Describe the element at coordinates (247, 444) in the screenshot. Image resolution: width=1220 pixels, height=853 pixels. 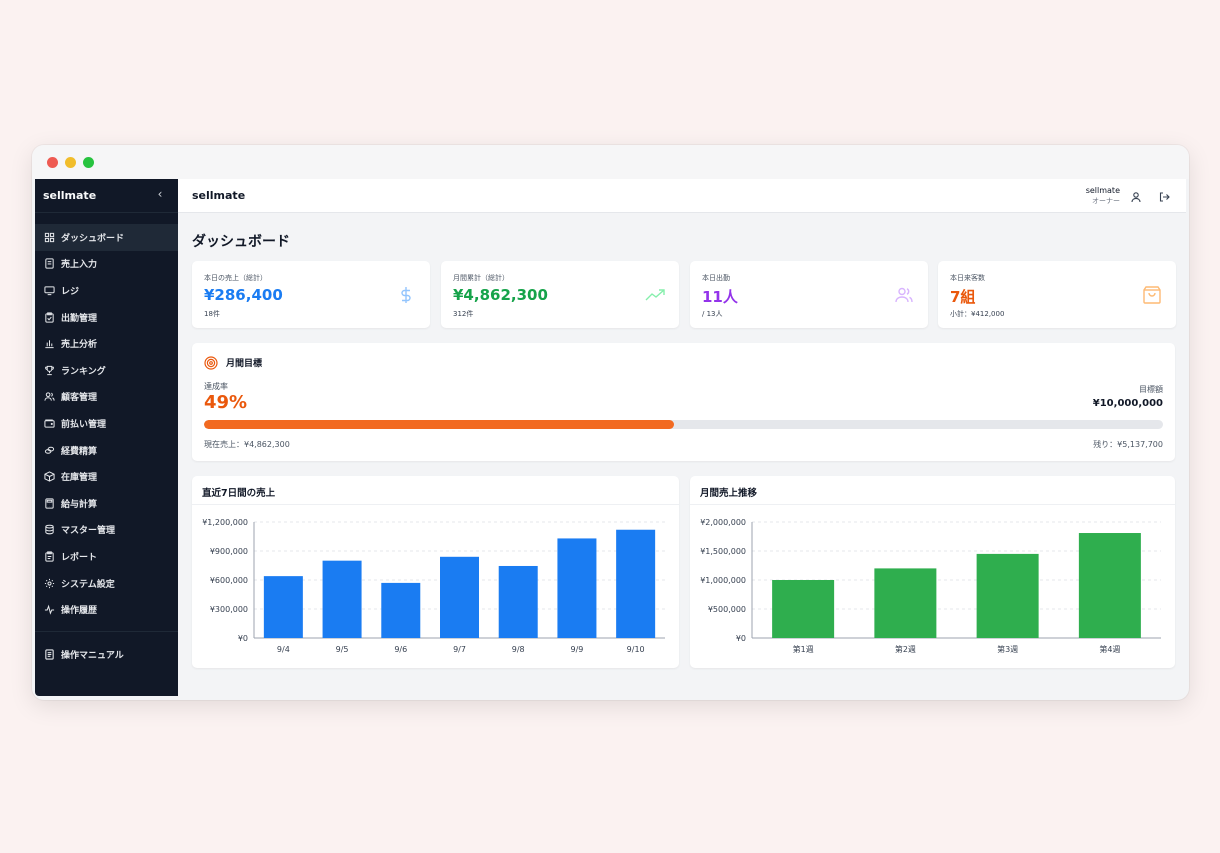
I see `current-sales: 現在売上：¥4,862,300` at that location.